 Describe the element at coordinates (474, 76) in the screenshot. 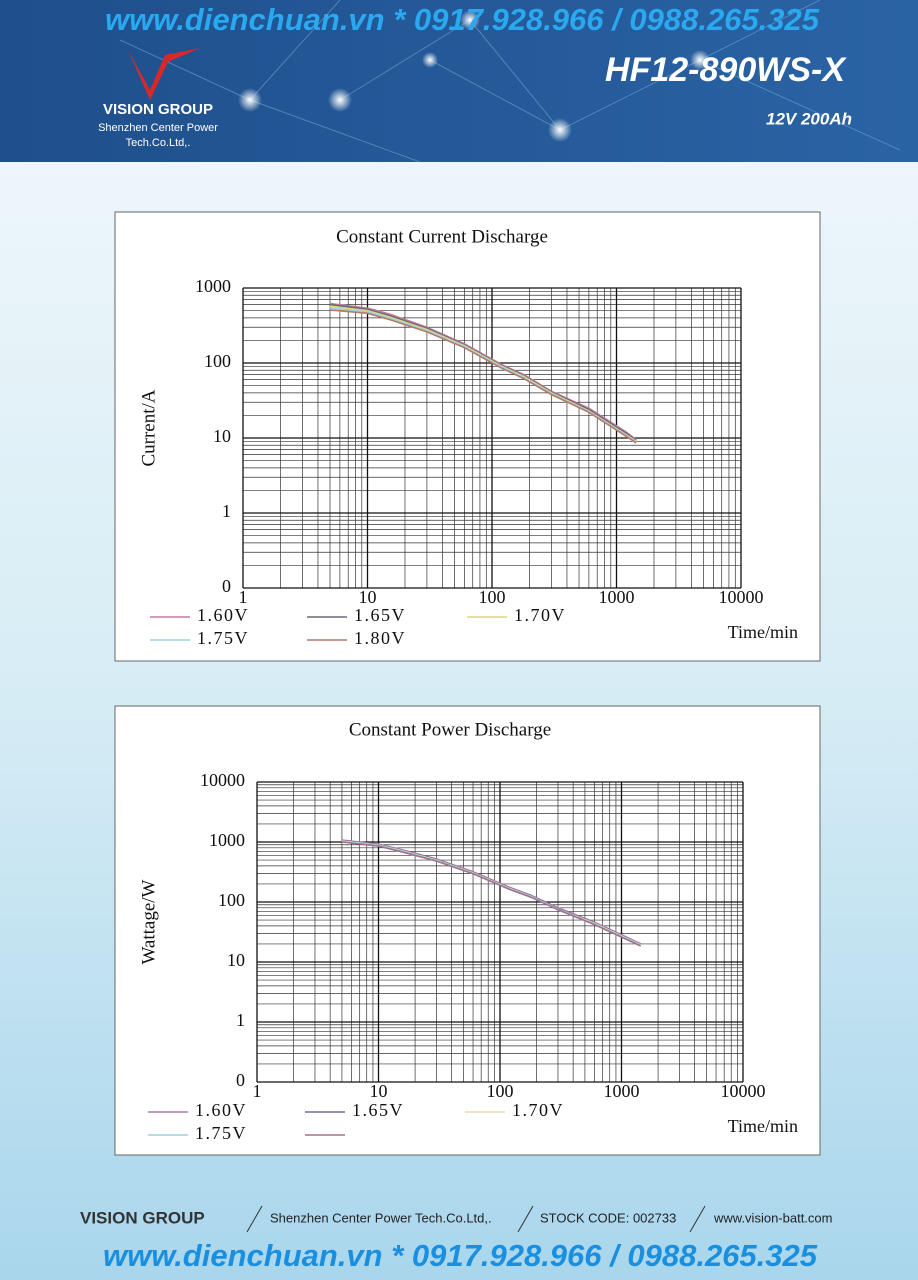

I see `network-nodes` at that location.